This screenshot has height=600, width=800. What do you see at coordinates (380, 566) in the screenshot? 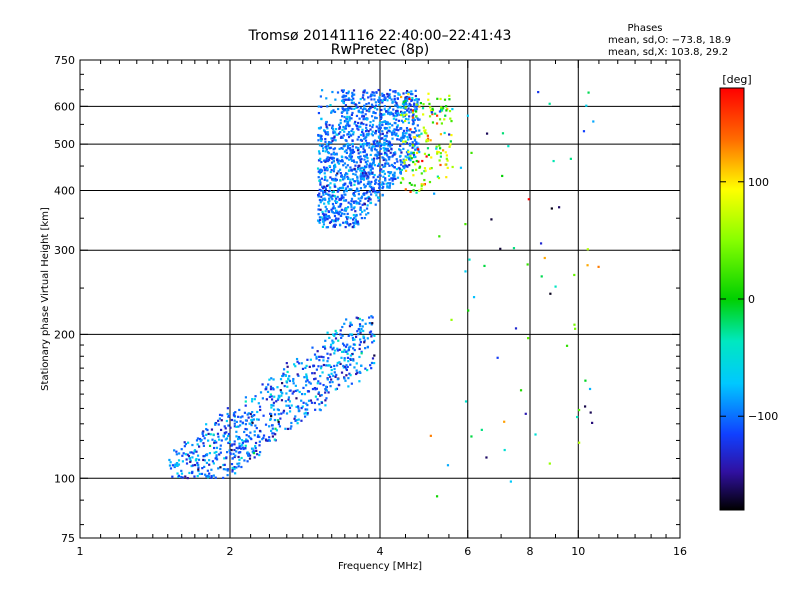
I see `x-axis-label: Frequency [MHz]` at bounding box center [380, 566].